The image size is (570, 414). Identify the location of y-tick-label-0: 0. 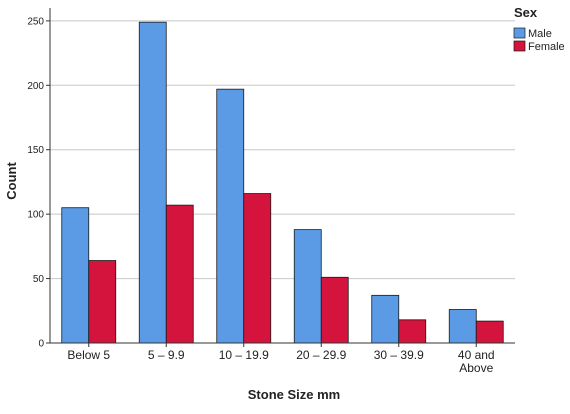
(41, 344).